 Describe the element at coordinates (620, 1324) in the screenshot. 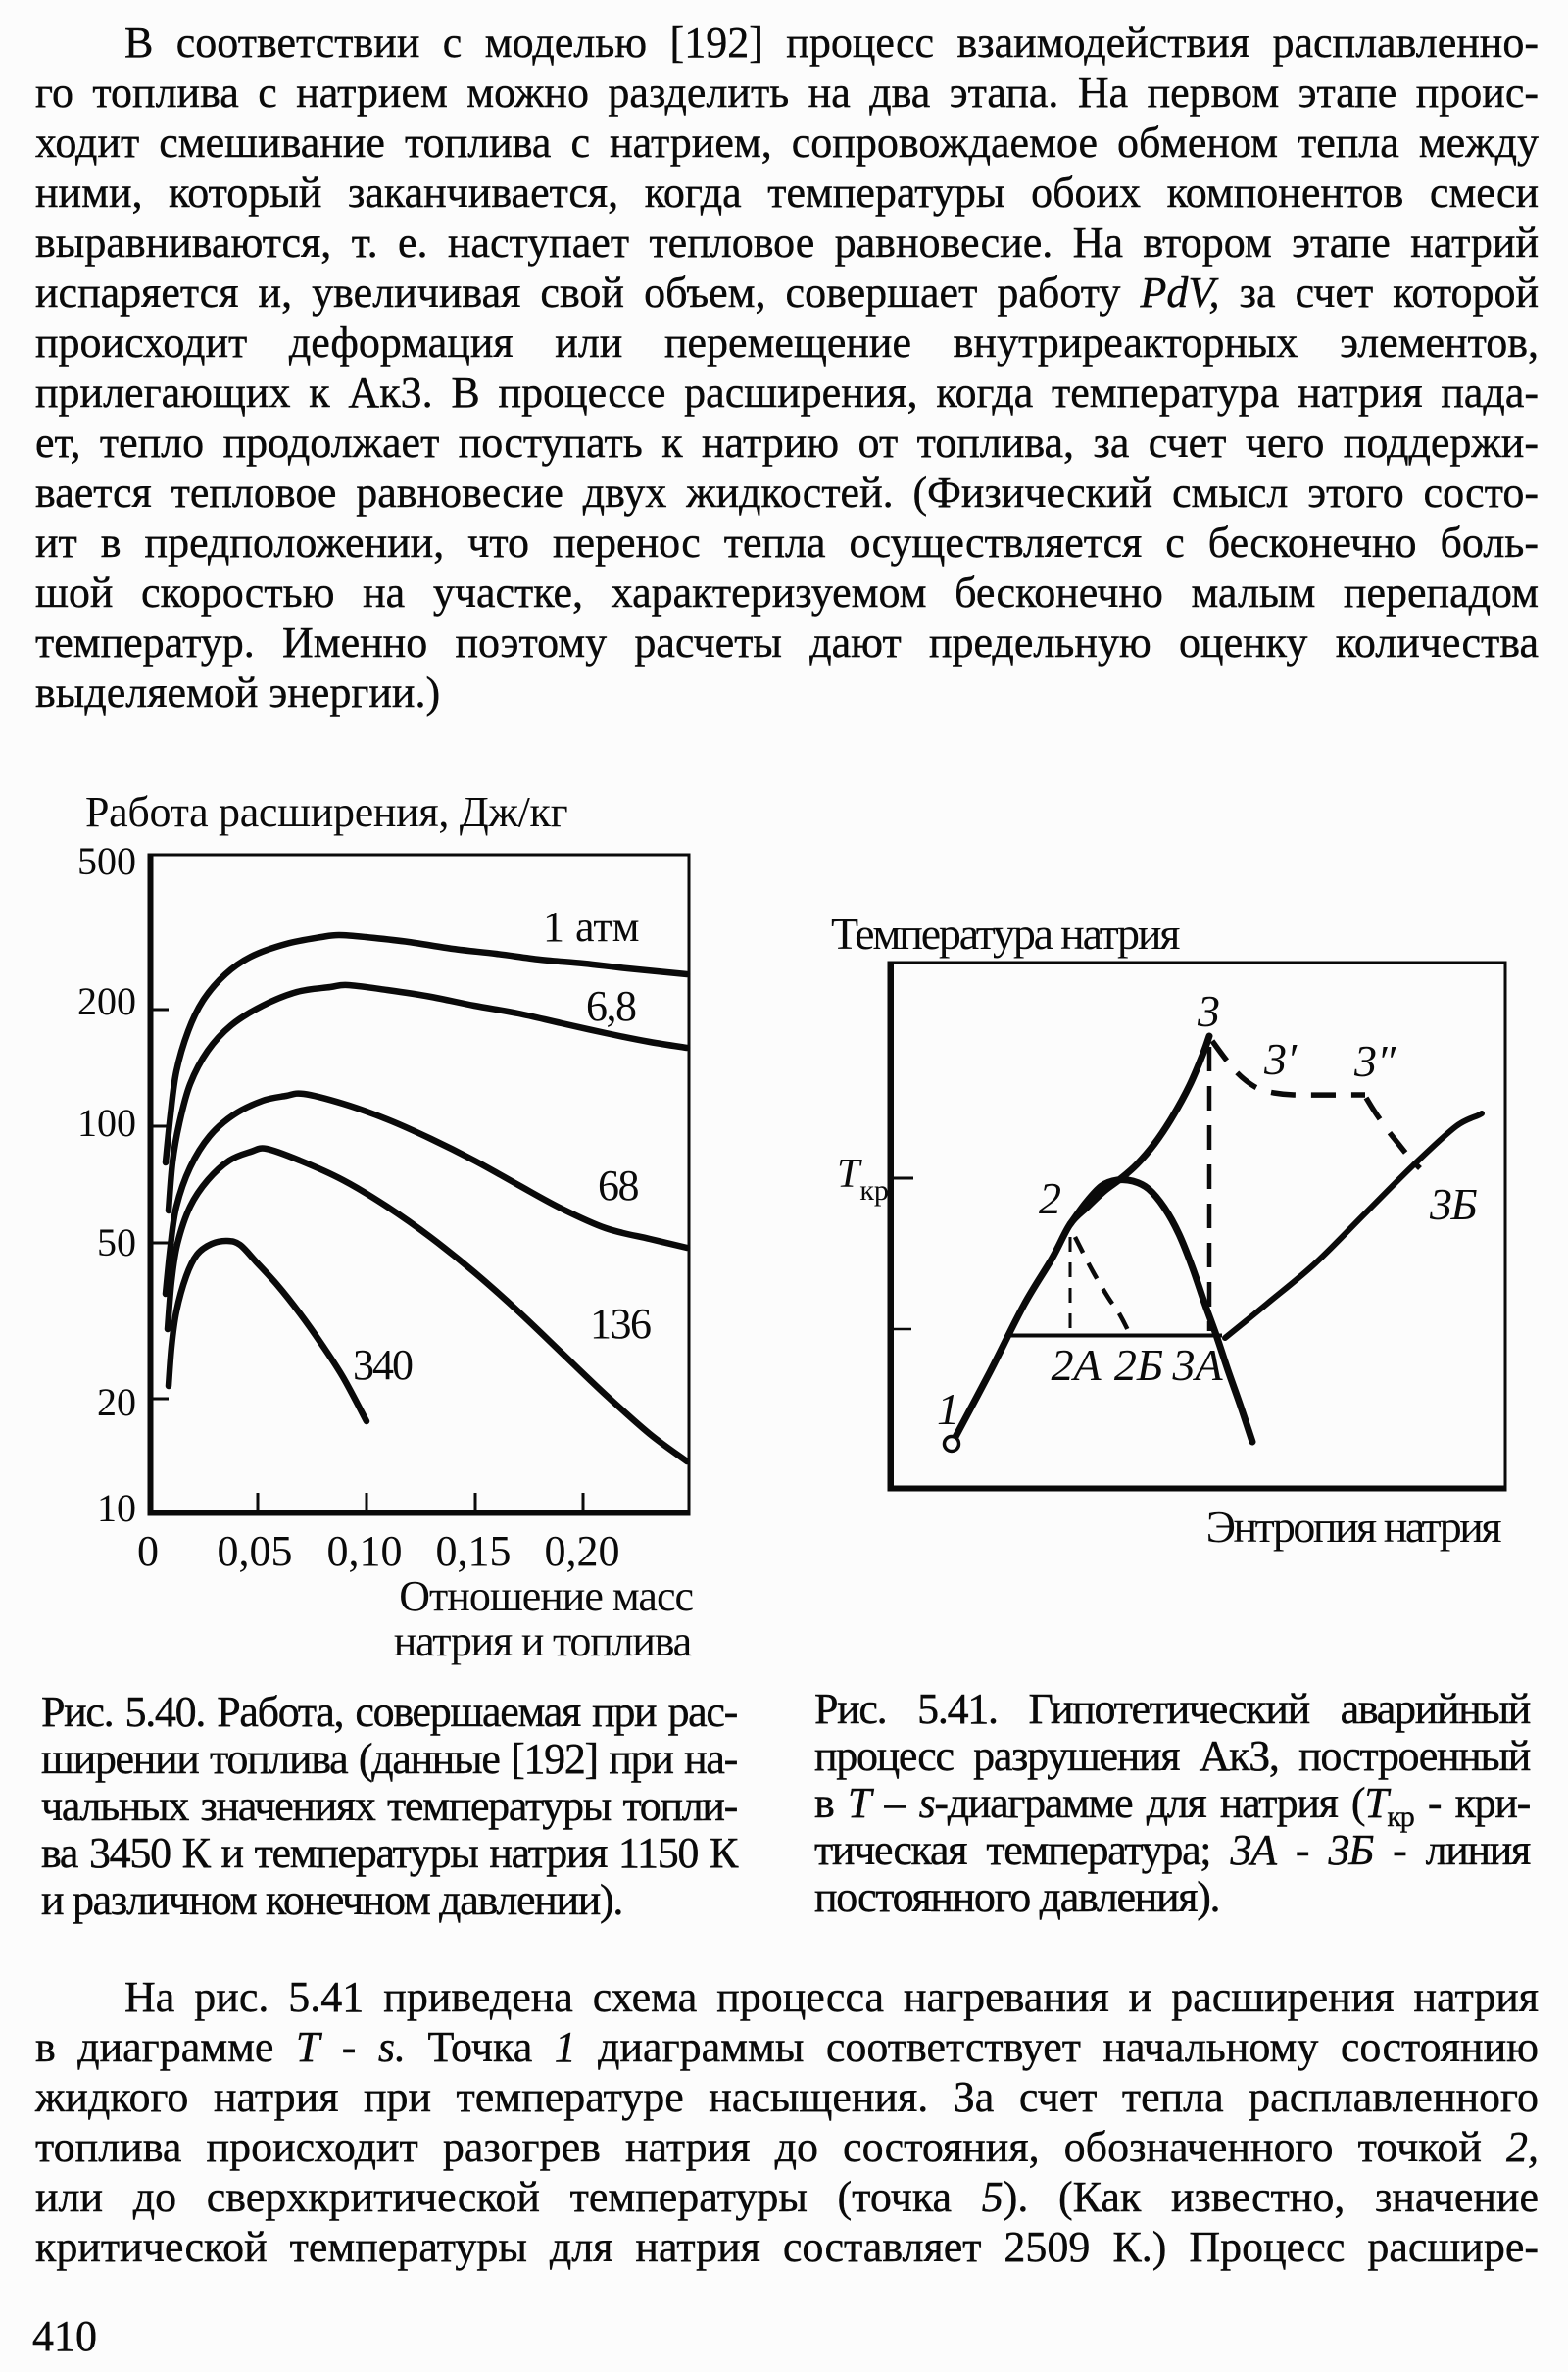

I see `svg-text: 136` at that location.